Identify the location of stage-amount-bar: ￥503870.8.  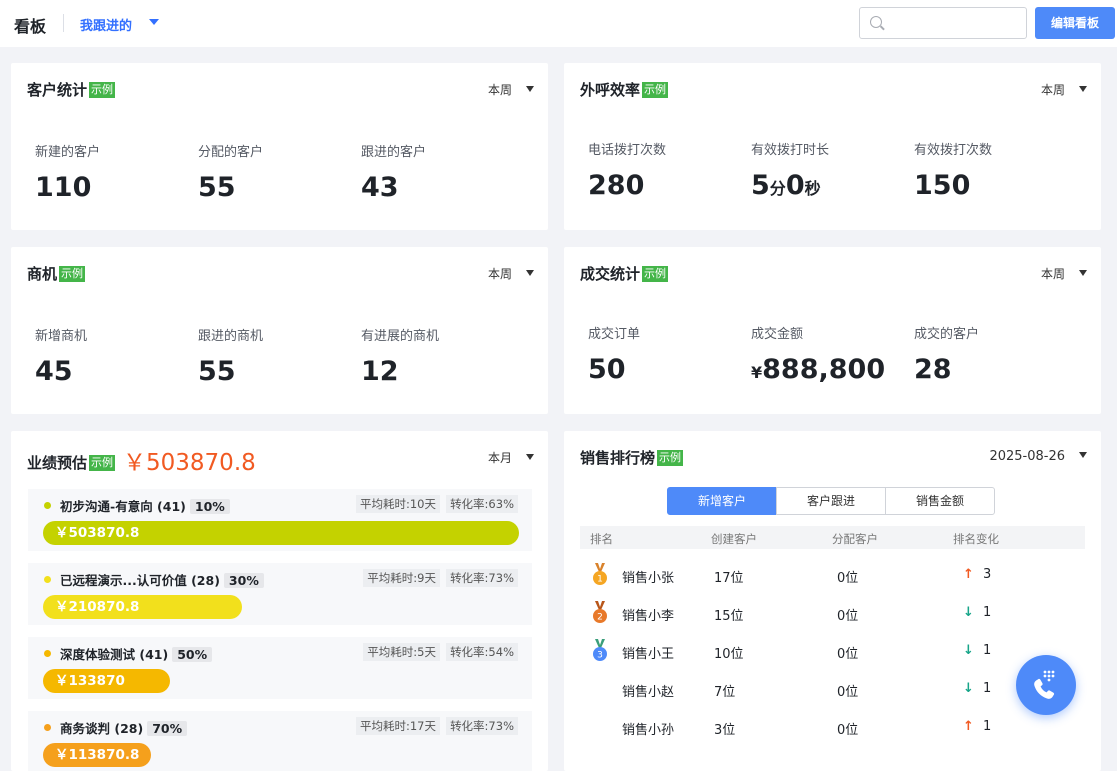
(281, 533).